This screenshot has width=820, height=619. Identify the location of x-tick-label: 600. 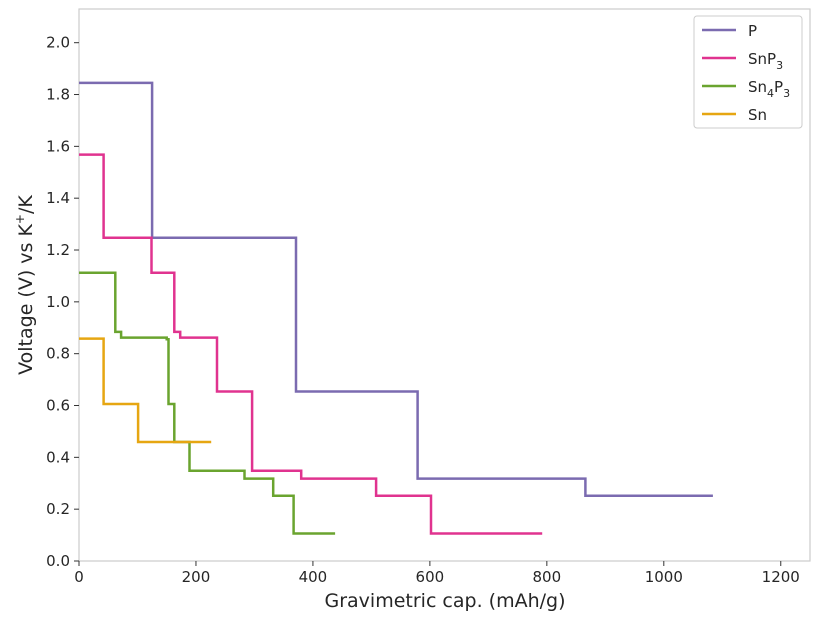
(430, 577).